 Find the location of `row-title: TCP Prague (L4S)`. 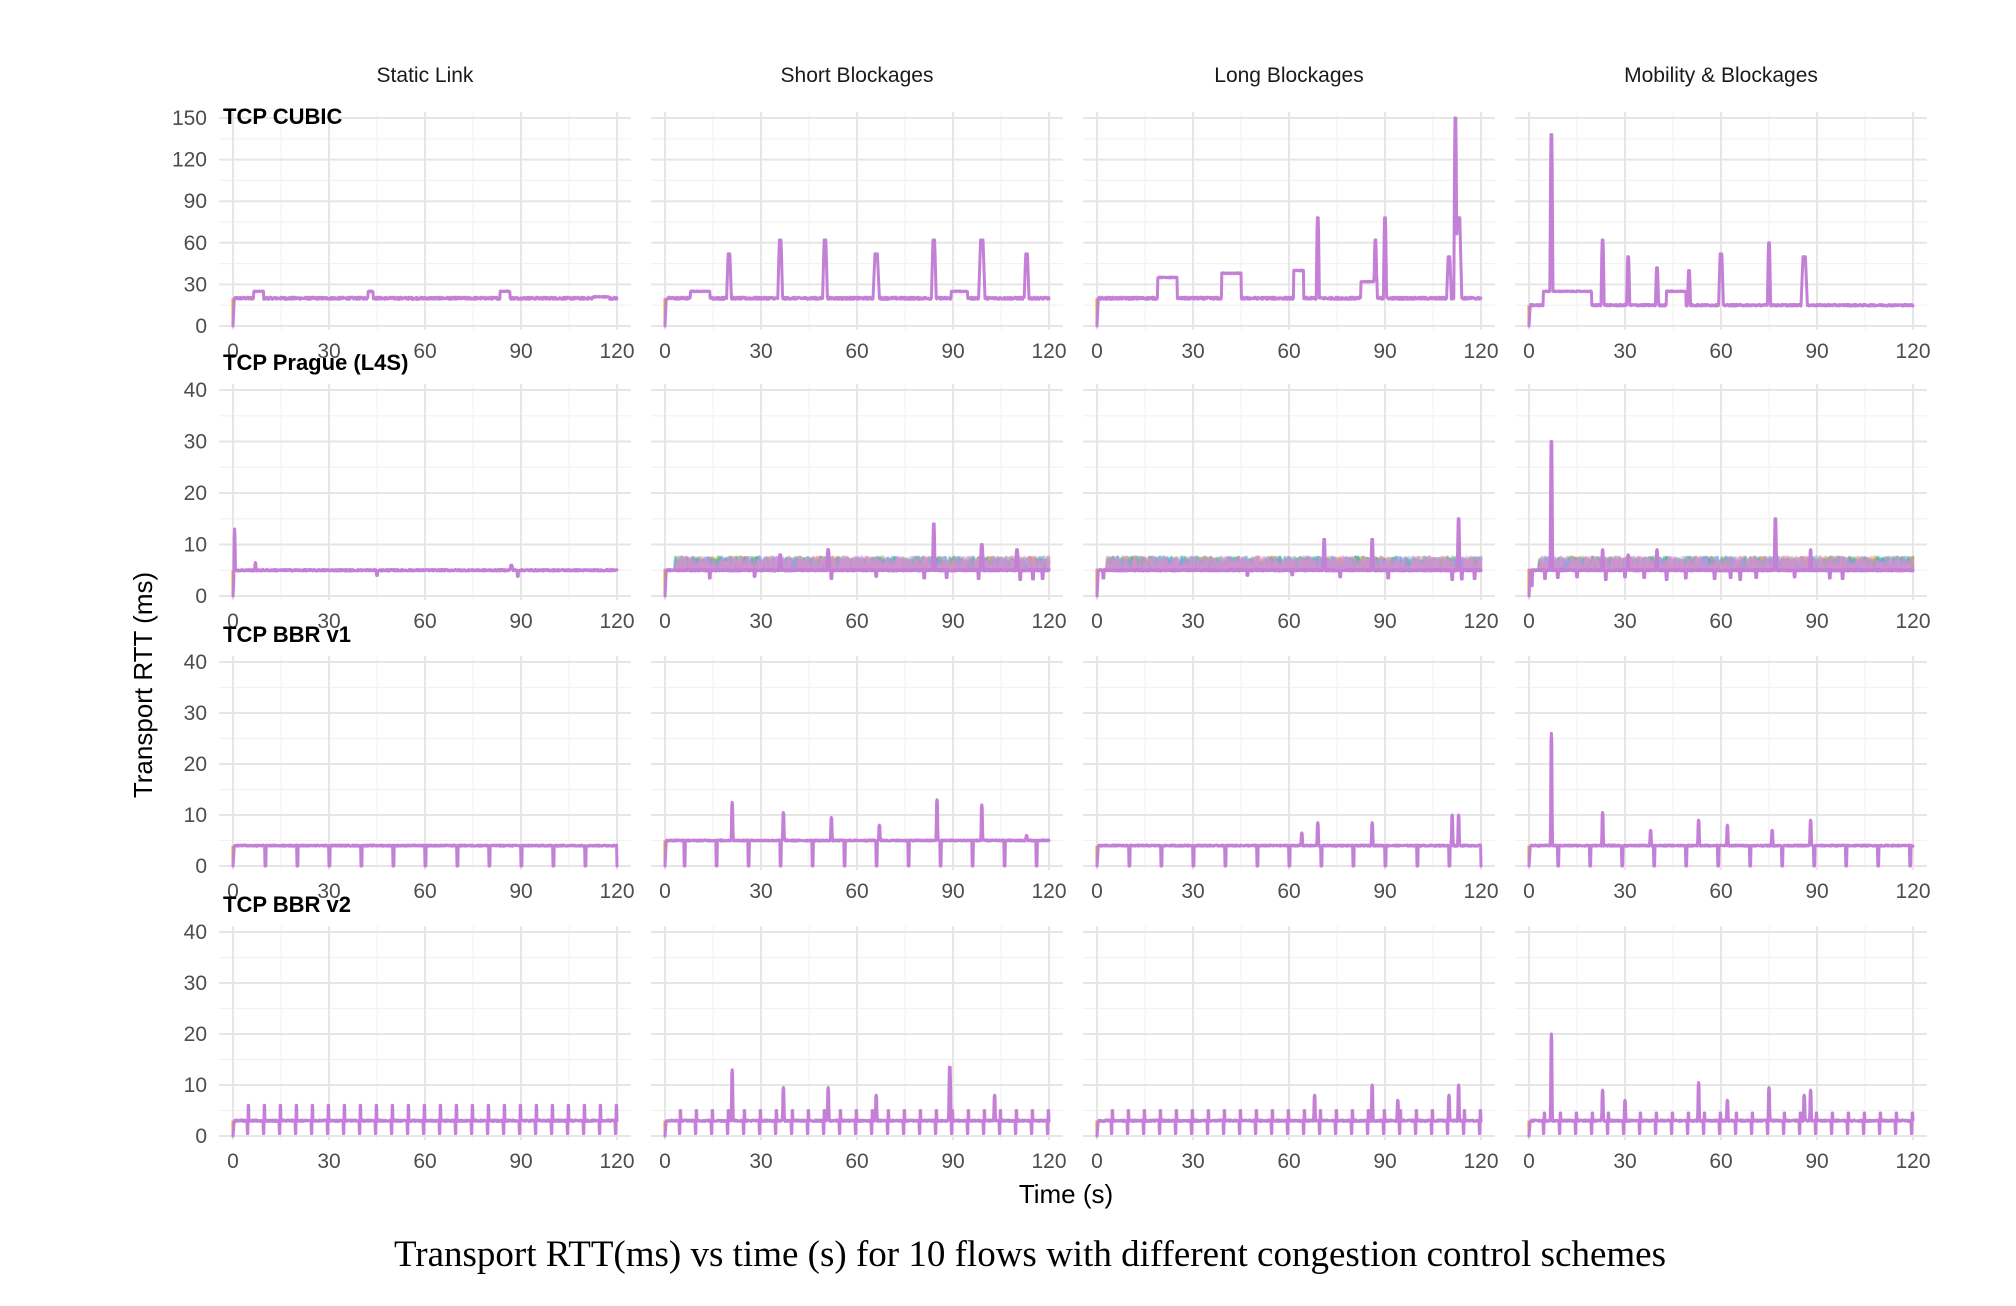

row-title: TCP Prague (L4S) is located at coordinates (315, 362).